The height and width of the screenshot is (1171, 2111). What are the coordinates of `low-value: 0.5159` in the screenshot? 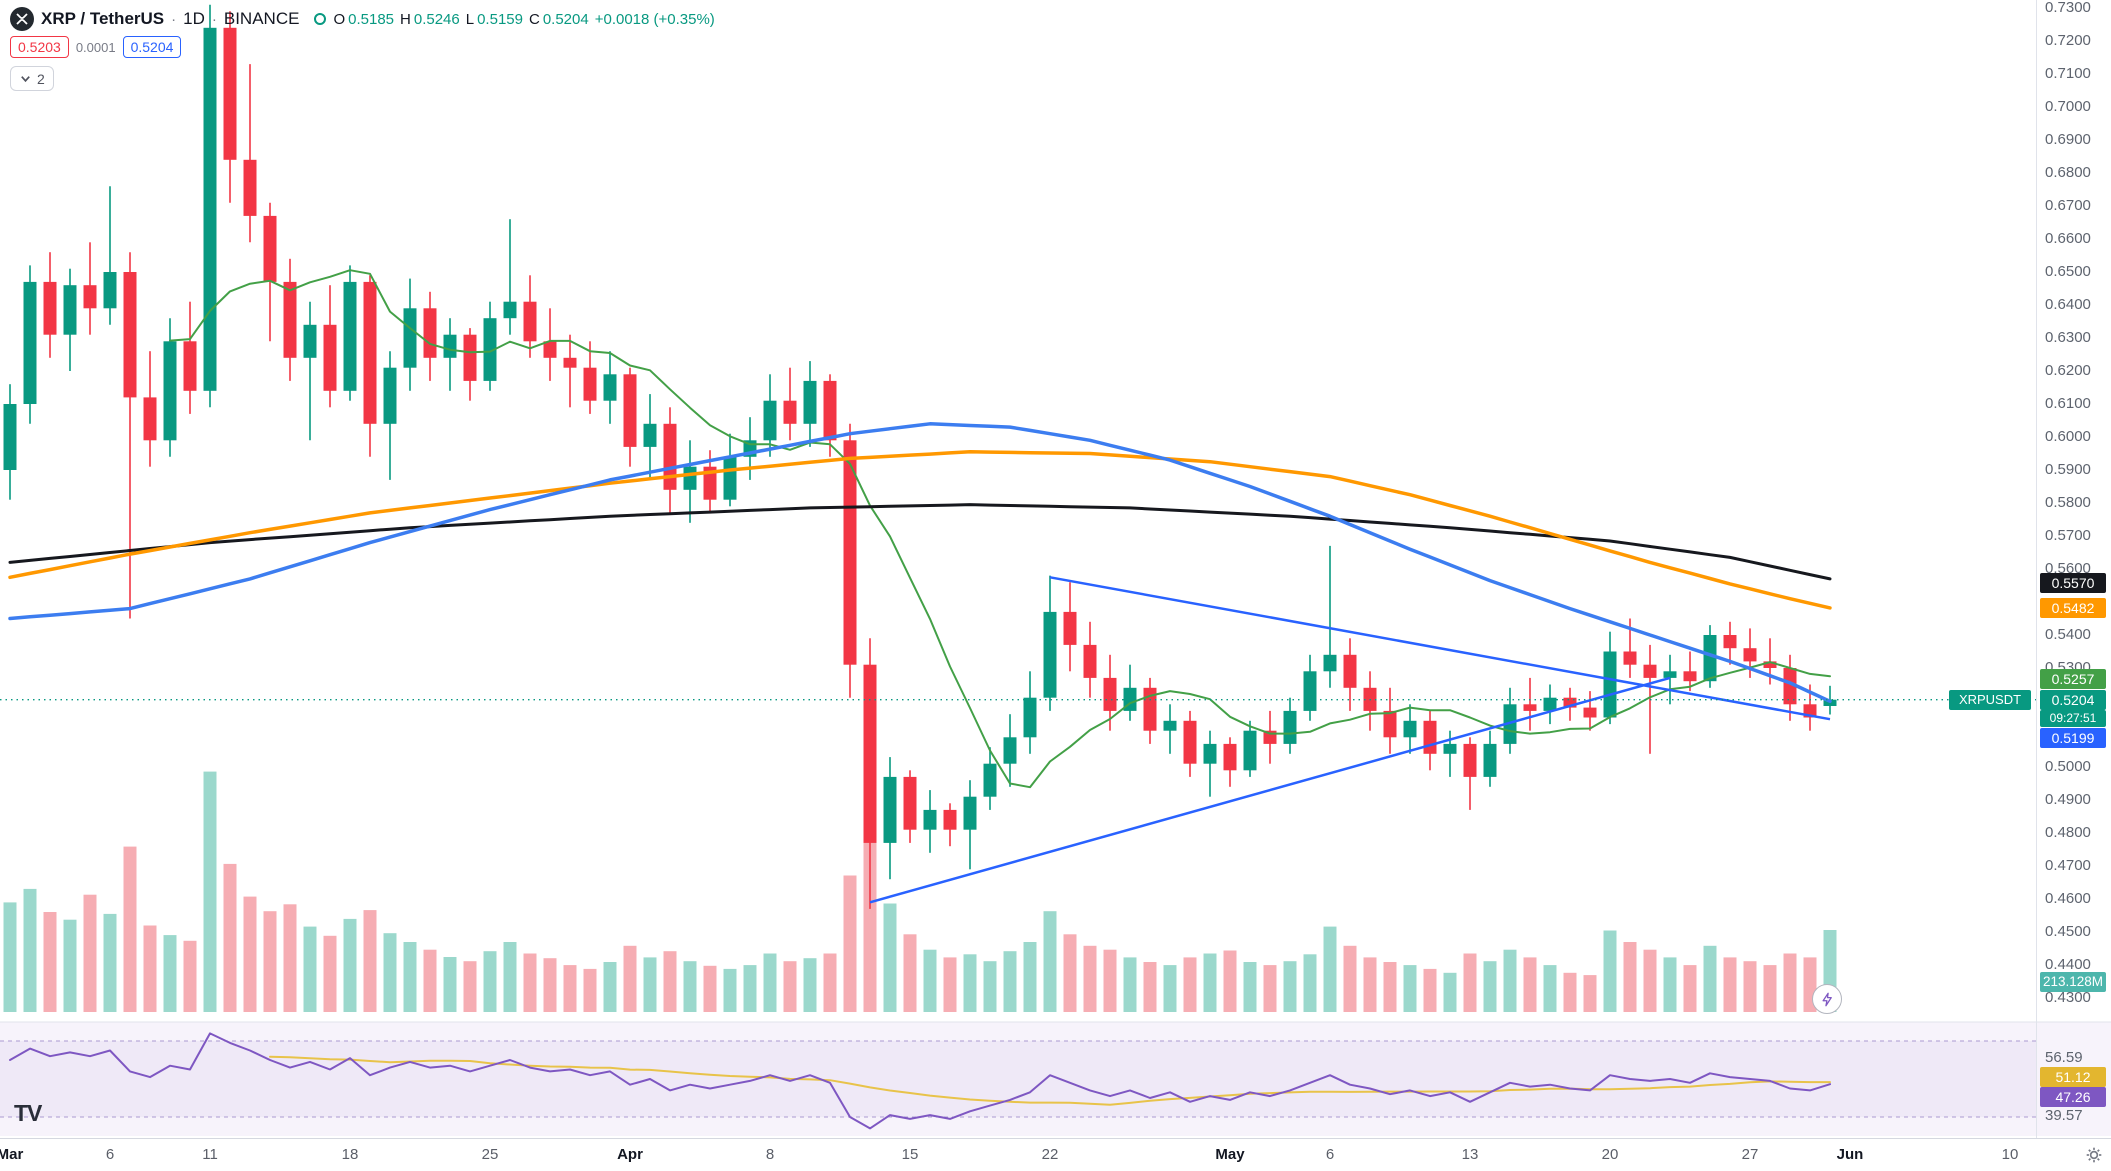 It's located at (500, 19).